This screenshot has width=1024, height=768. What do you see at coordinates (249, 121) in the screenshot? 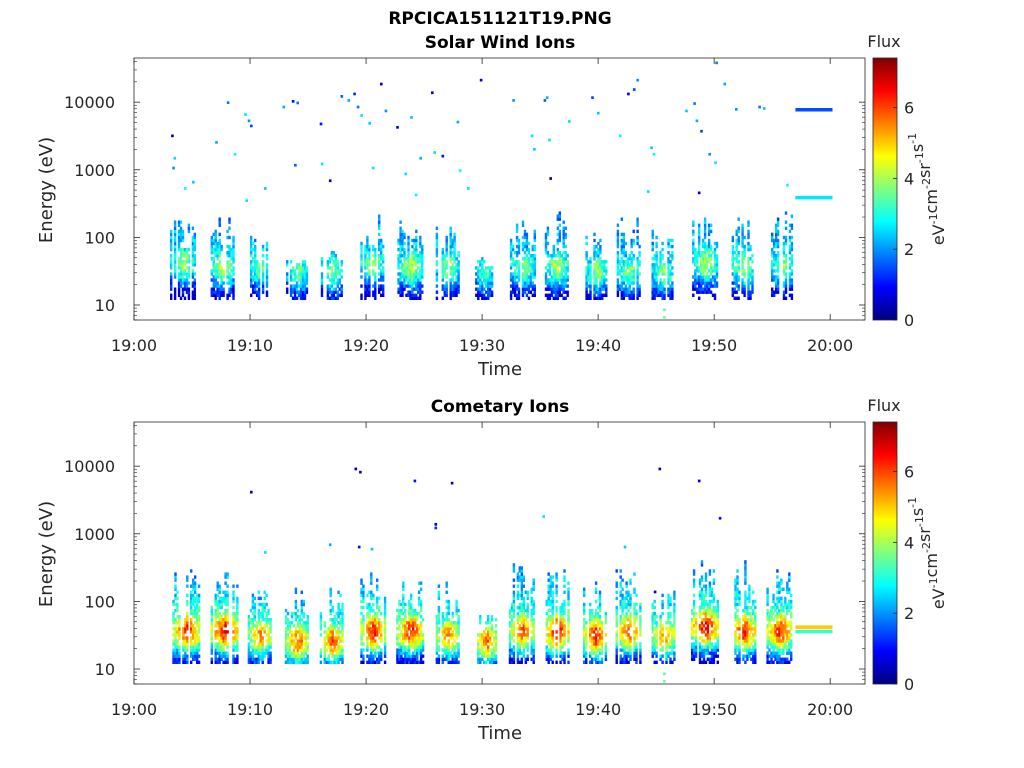
I see `scatter-count` at bounding box center [249, 121].